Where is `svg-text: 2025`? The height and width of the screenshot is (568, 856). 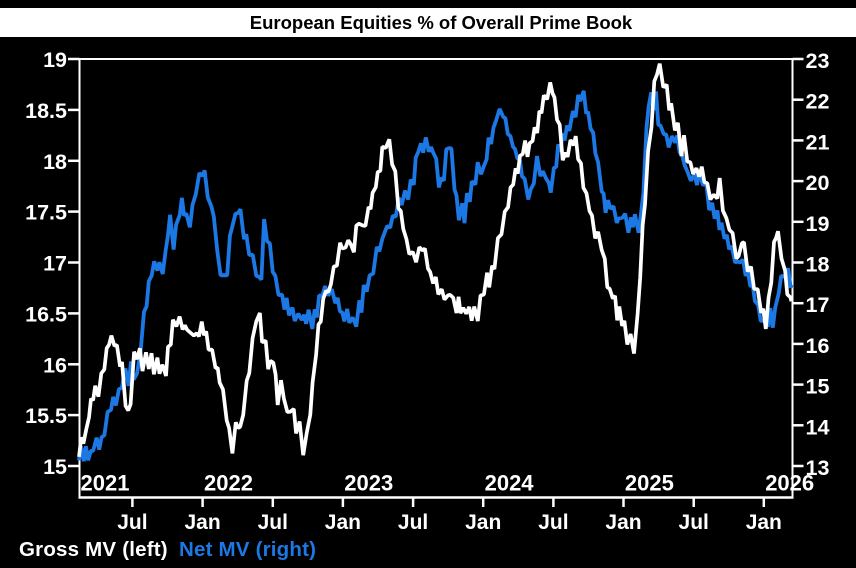
svg-text: 2025 is located at coordinates (649, 483).